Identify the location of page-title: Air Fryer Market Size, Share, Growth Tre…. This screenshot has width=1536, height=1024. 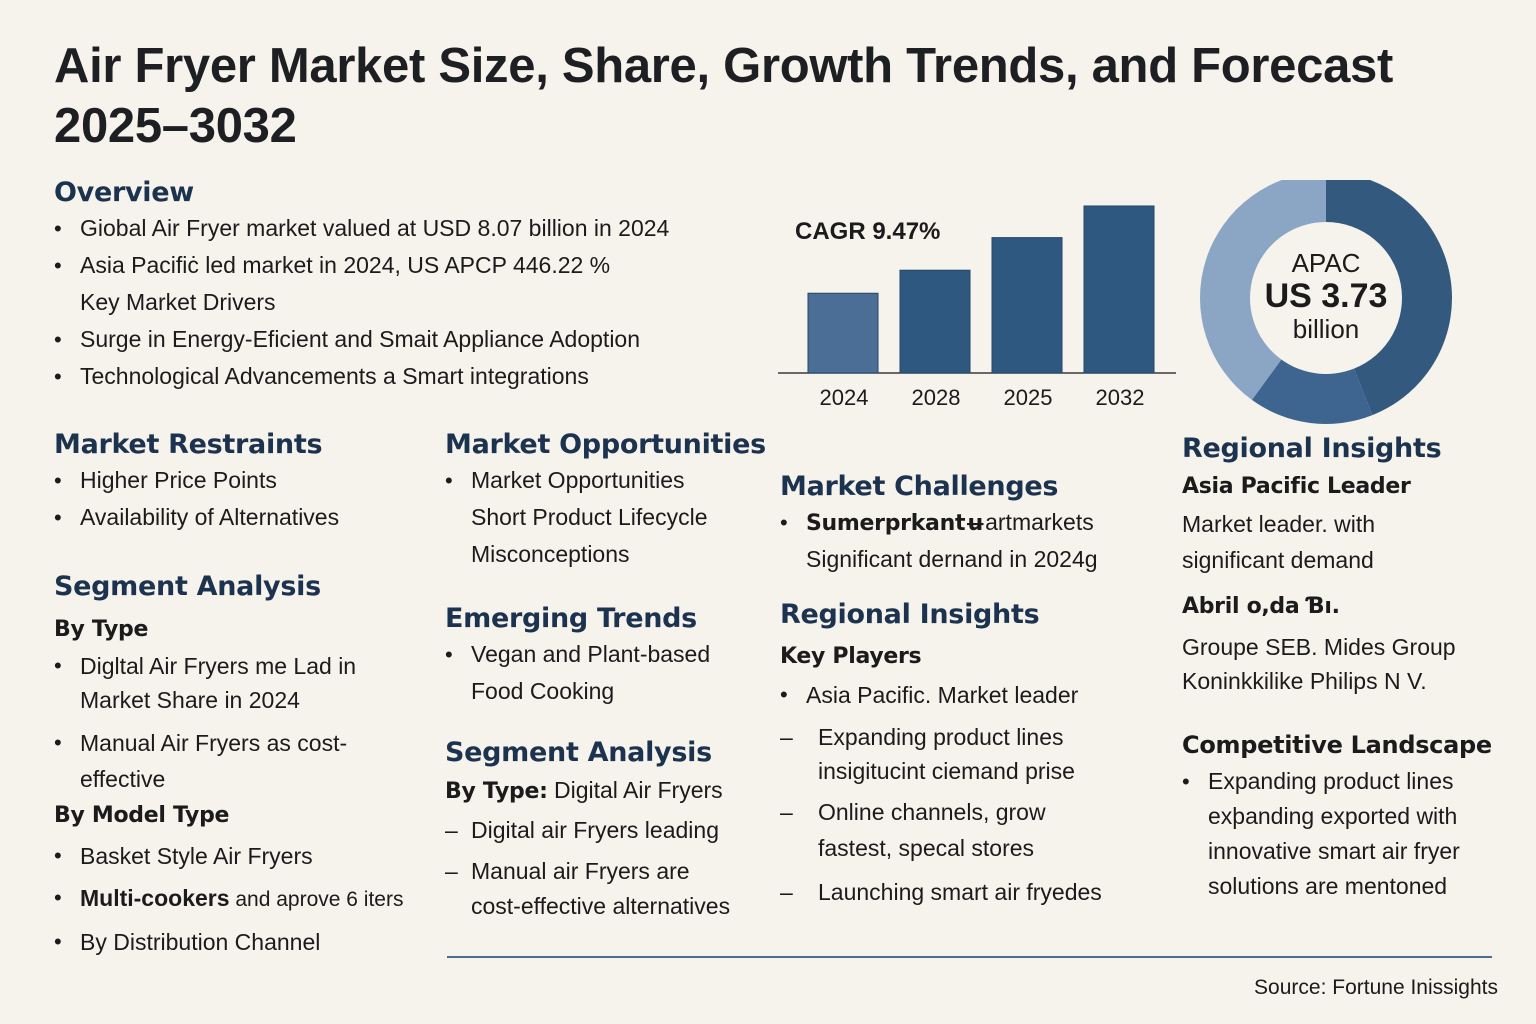
(723, 96).